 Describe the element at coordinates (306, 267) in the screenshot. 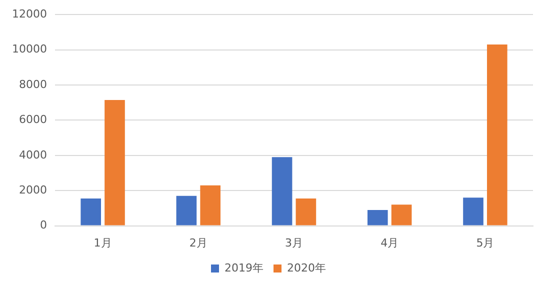

I see `legend-label: 2020年` at that location.